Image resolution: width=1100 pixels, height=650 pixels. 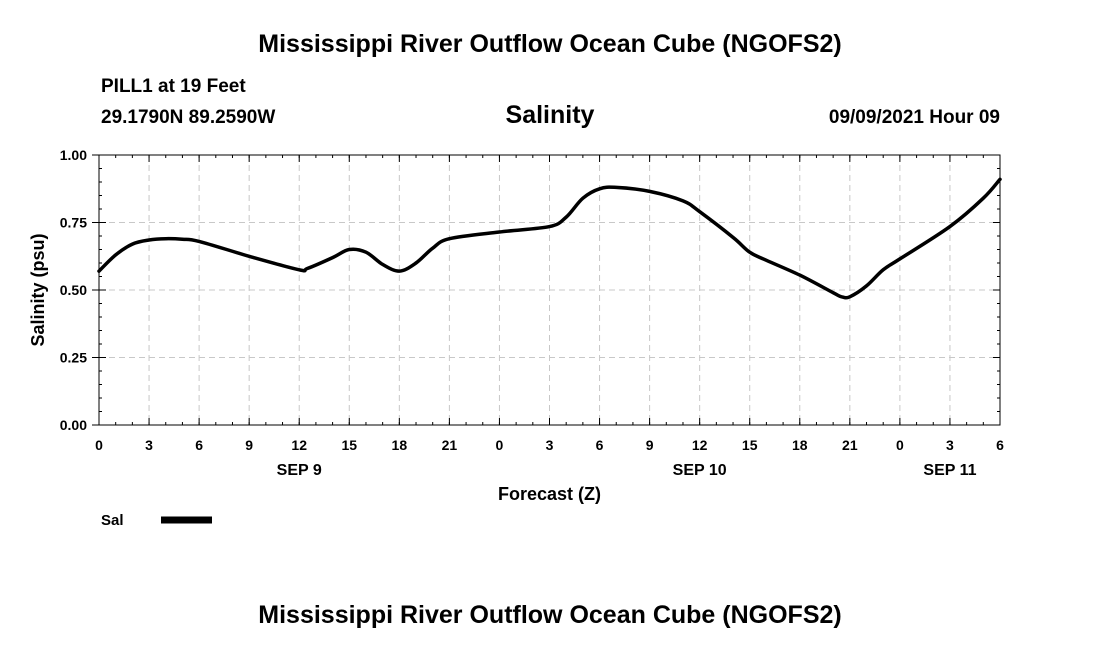 I want to click on y-tick-label: 0.25, so click(x=73, y=358).